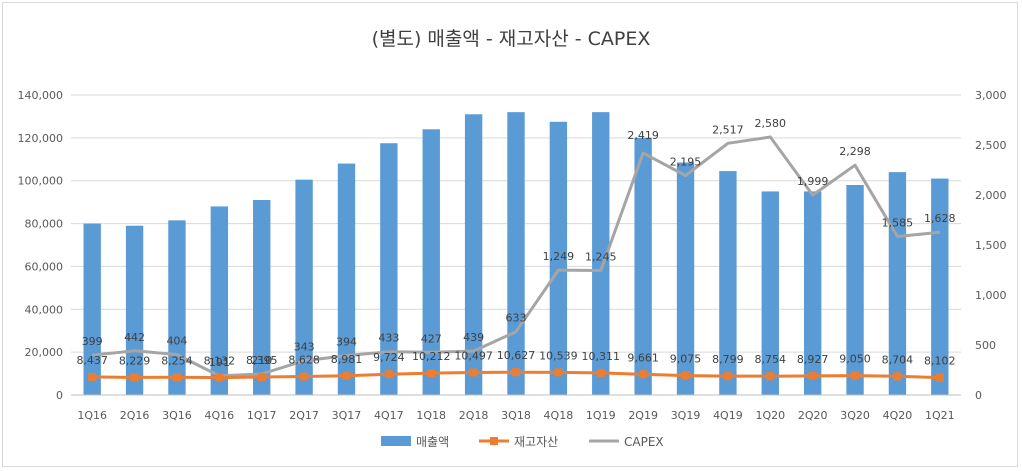  What do you see at coordinates (643, 357) in the screenshot?
I see `inventory-data-label: 9,661` at bounding box center [643, 357].